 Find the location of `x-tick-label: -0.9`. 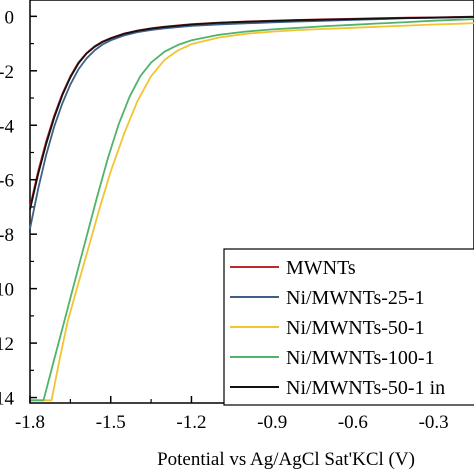

x-tick-label: -0.9 is located at coordinates (272, 422).